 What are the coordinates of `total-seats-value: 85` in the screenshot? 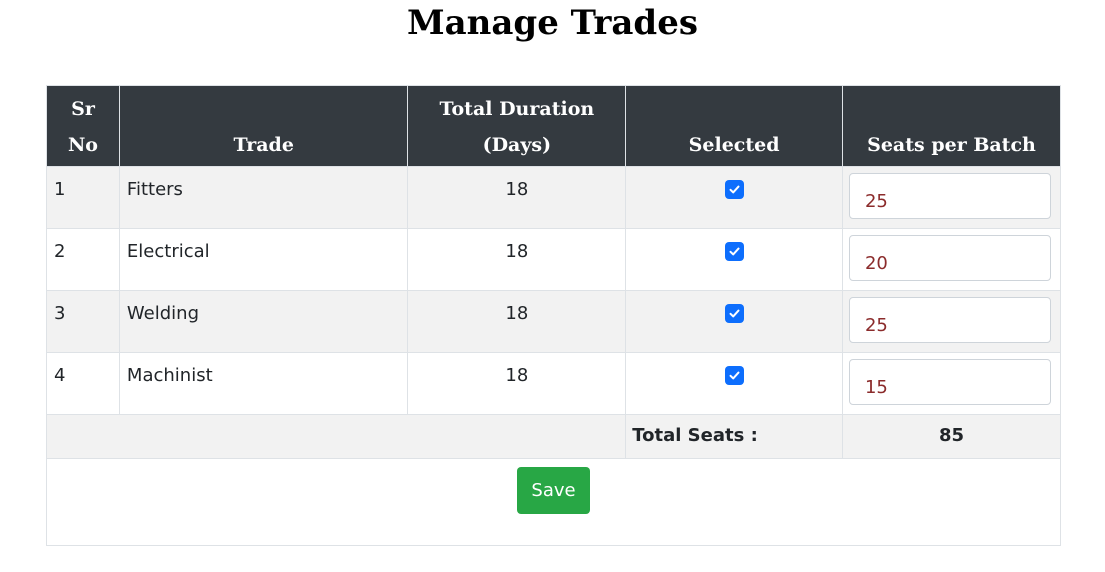 It's located at (951, 436).